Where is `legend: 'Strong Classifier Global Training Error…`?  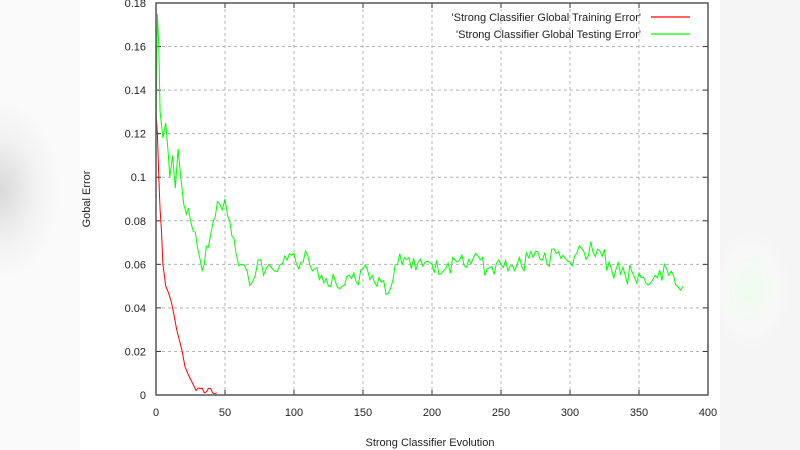 legend: 'Strong Classifier Global Training Error… is located at coordinates (571, 26).